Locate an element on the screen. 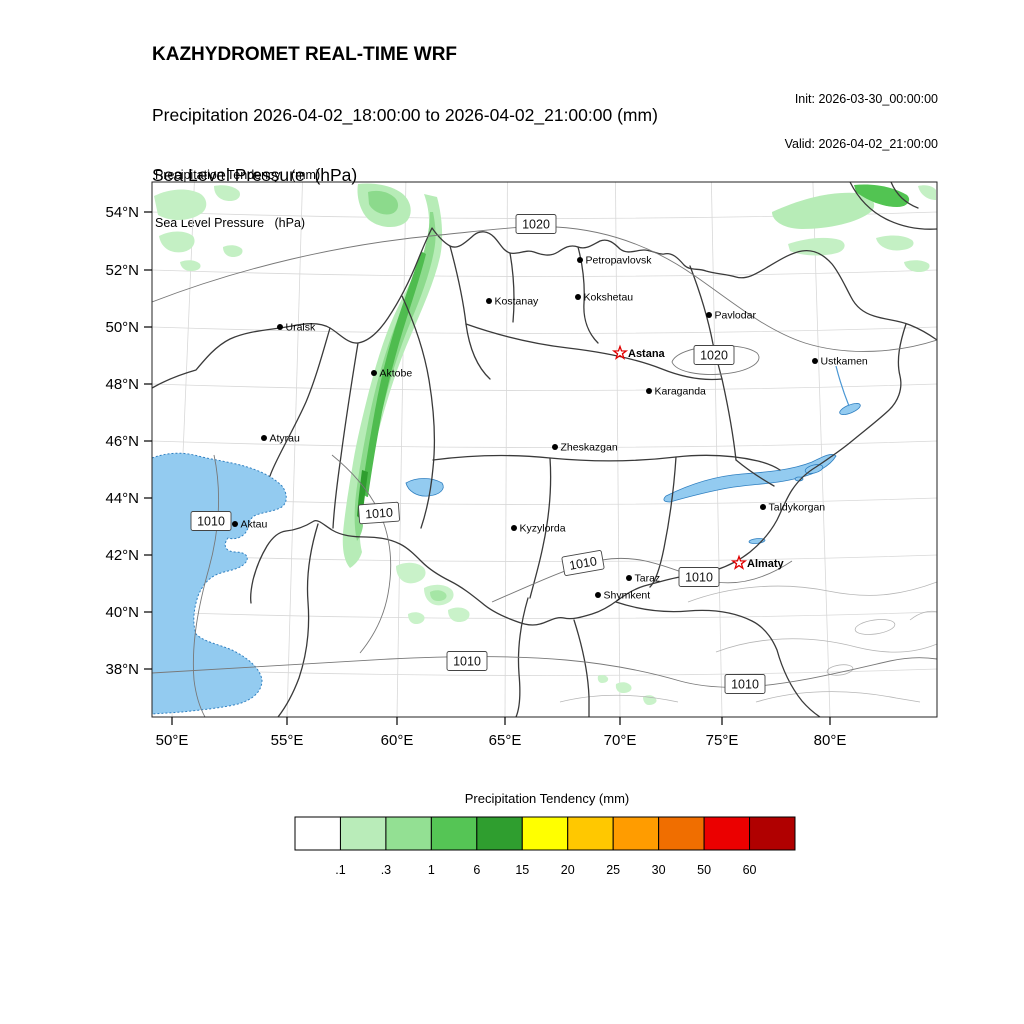 This screenshot has width=1024, height=1024. oblast-border-nkaz-akmola is located at coordinates (588, 295).